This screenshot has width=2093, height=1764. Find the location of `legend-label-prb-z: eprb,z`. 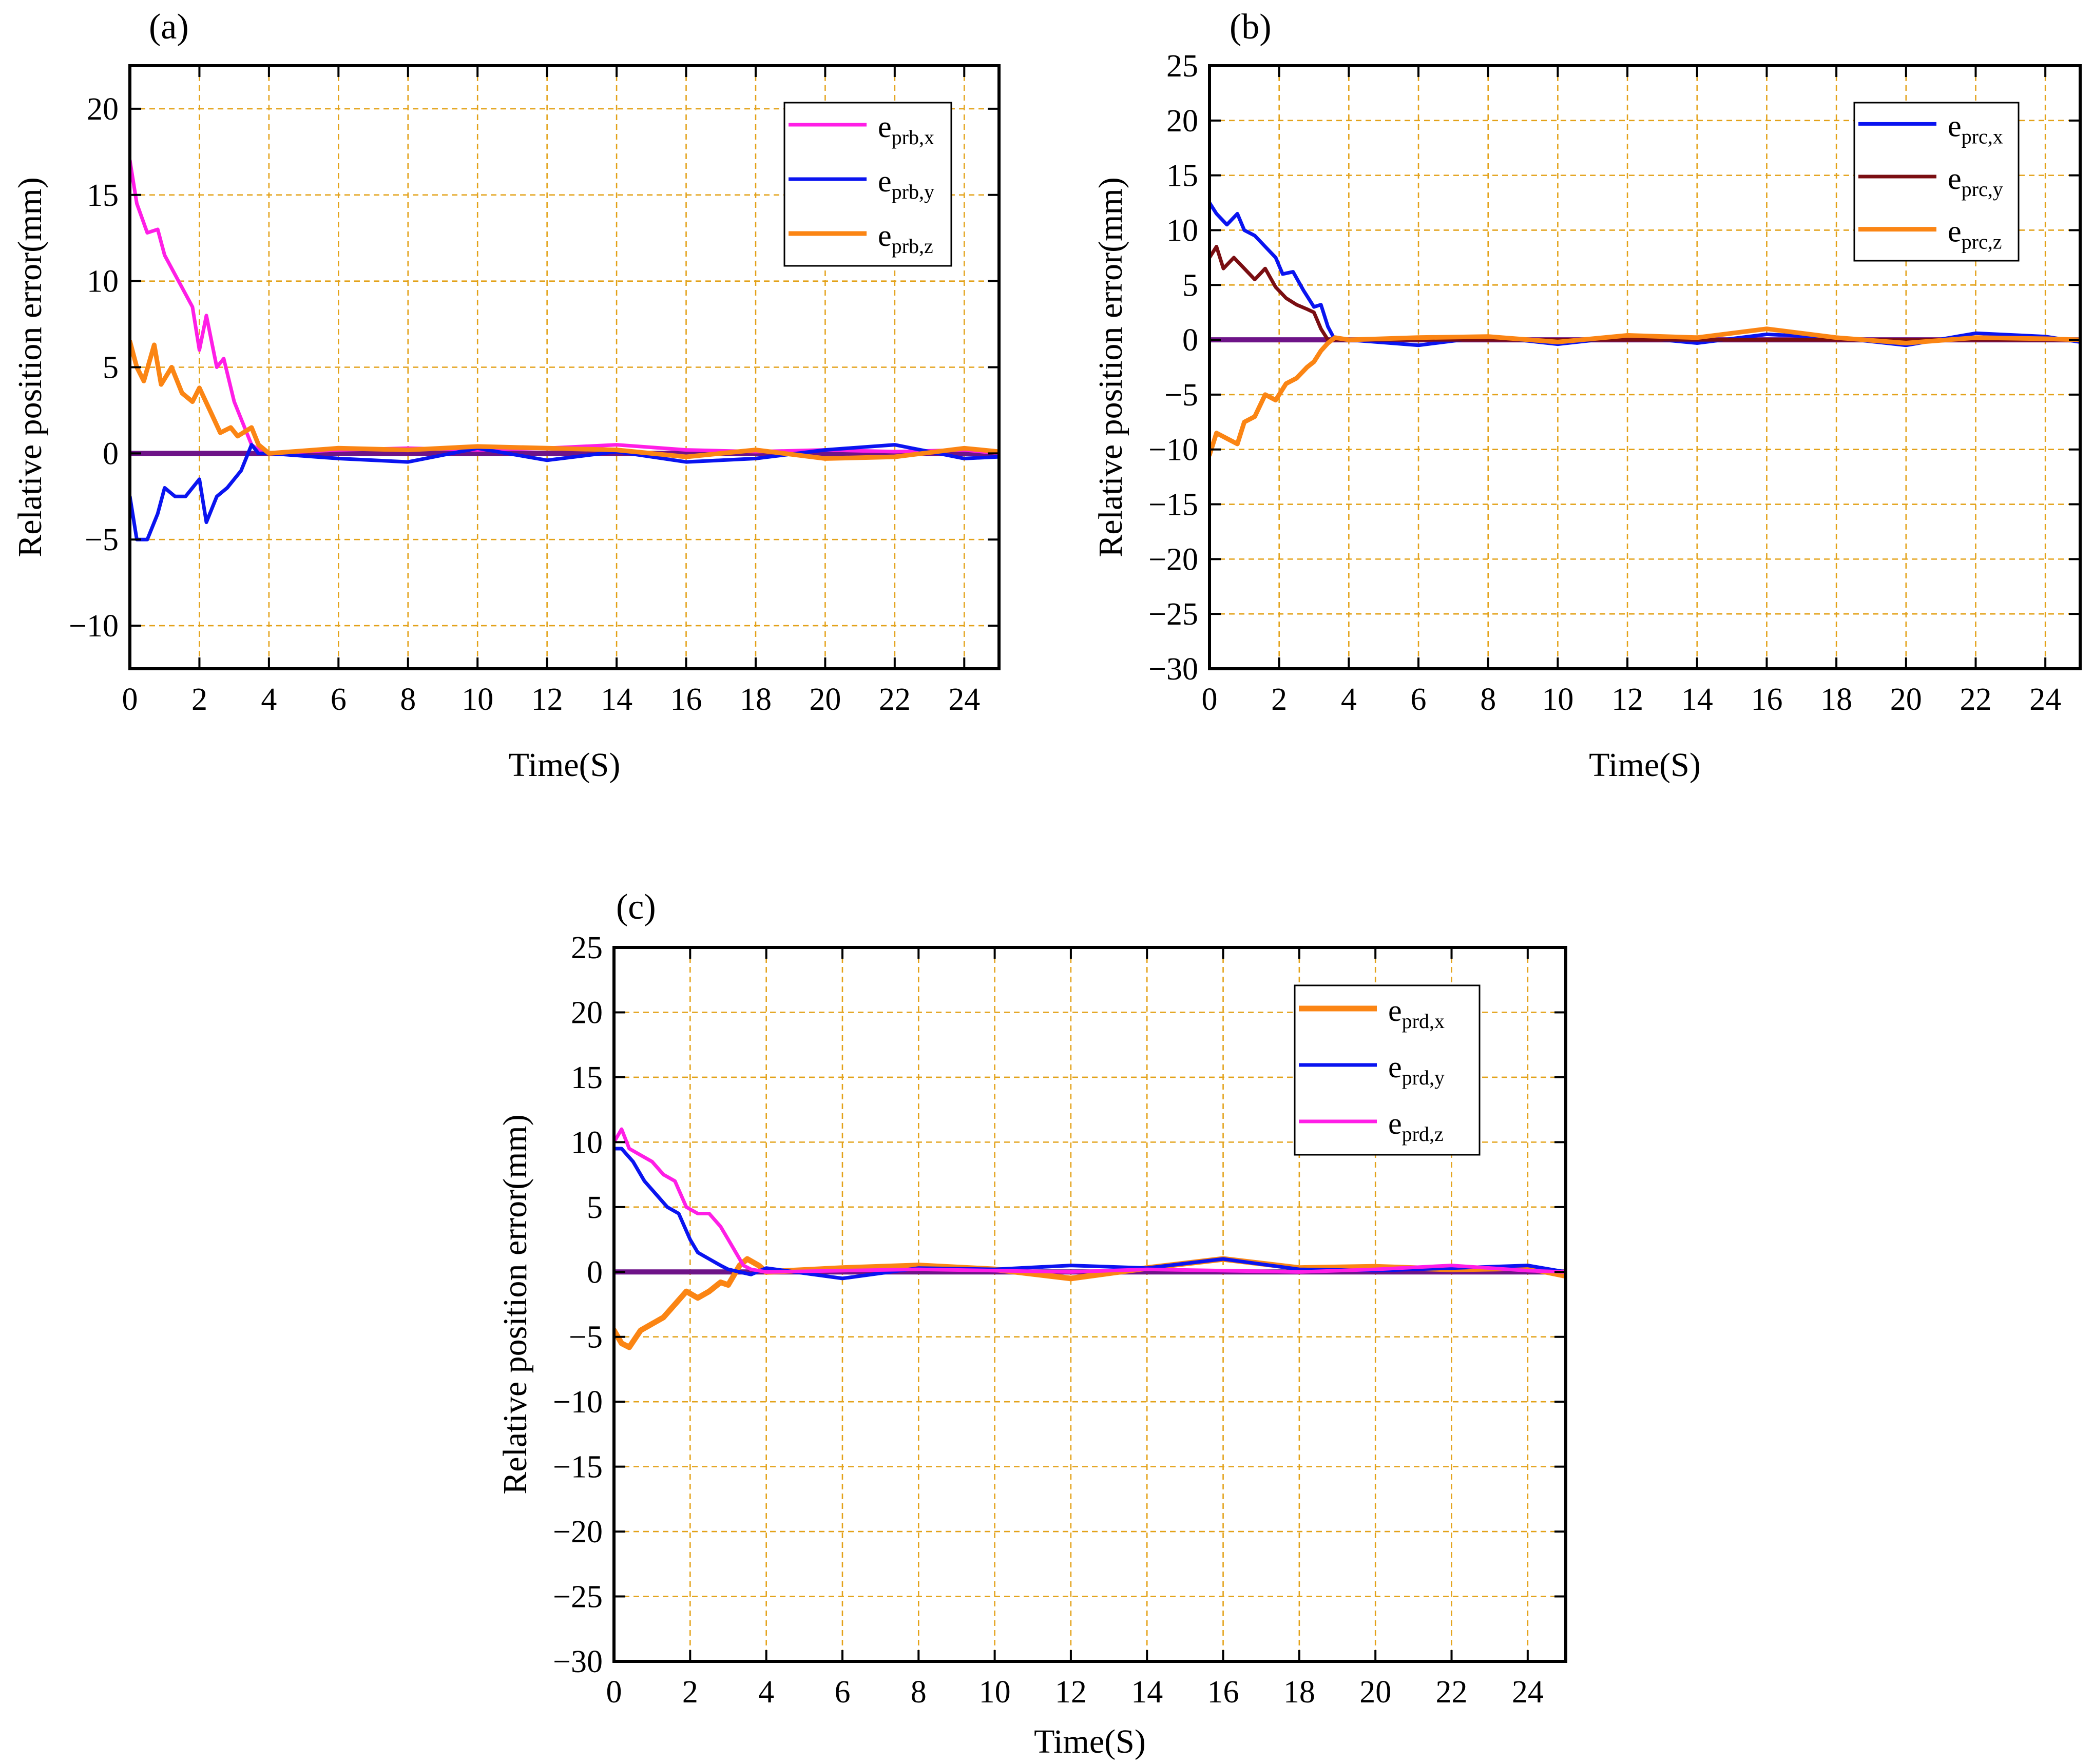

legend-label-prb-z: eprb,z is located at coordinates (906, 238).